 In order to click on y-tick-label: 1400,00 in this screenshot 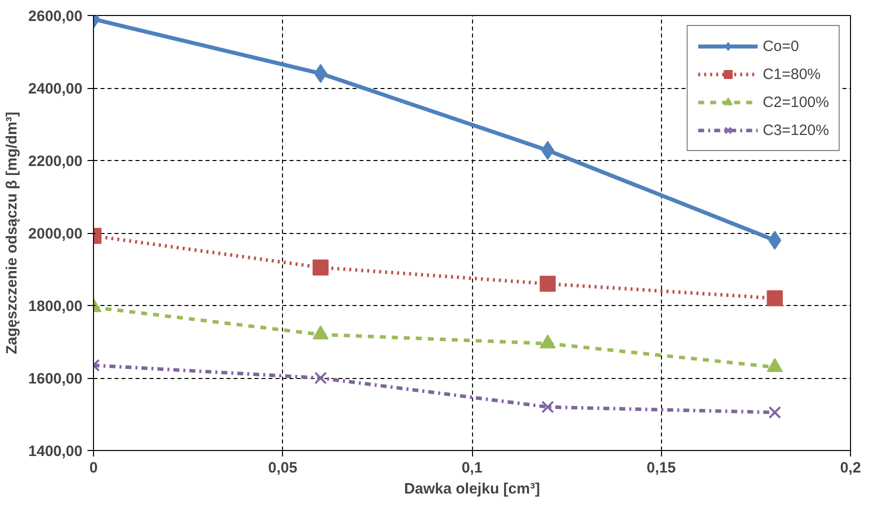, I will do `click(55, 451)`.